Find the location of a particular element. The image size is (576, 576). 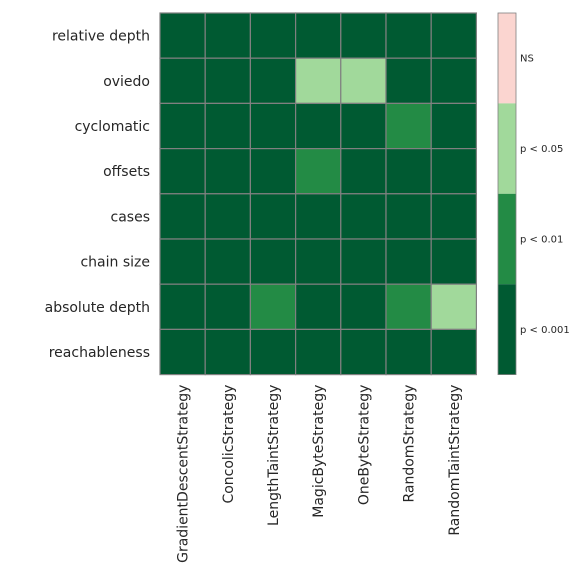

column-label: RandomTaintStrategy is located at coordinates (455, 460).